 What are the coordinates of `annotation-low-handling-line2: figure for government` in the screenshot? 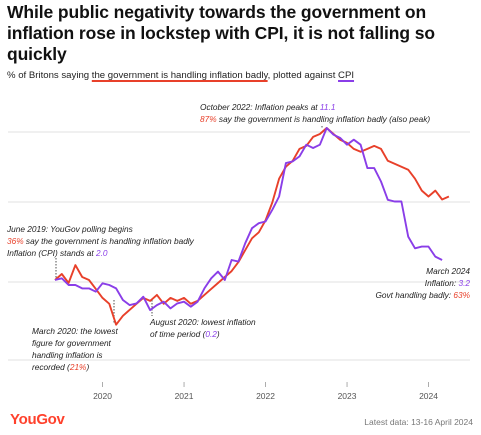 It's located at (72, 343).